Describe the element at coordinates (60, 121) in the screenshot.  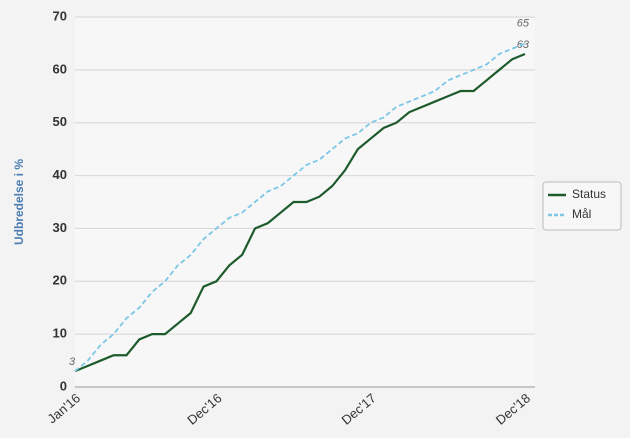
I see `y-tick-label: 50` at that location.